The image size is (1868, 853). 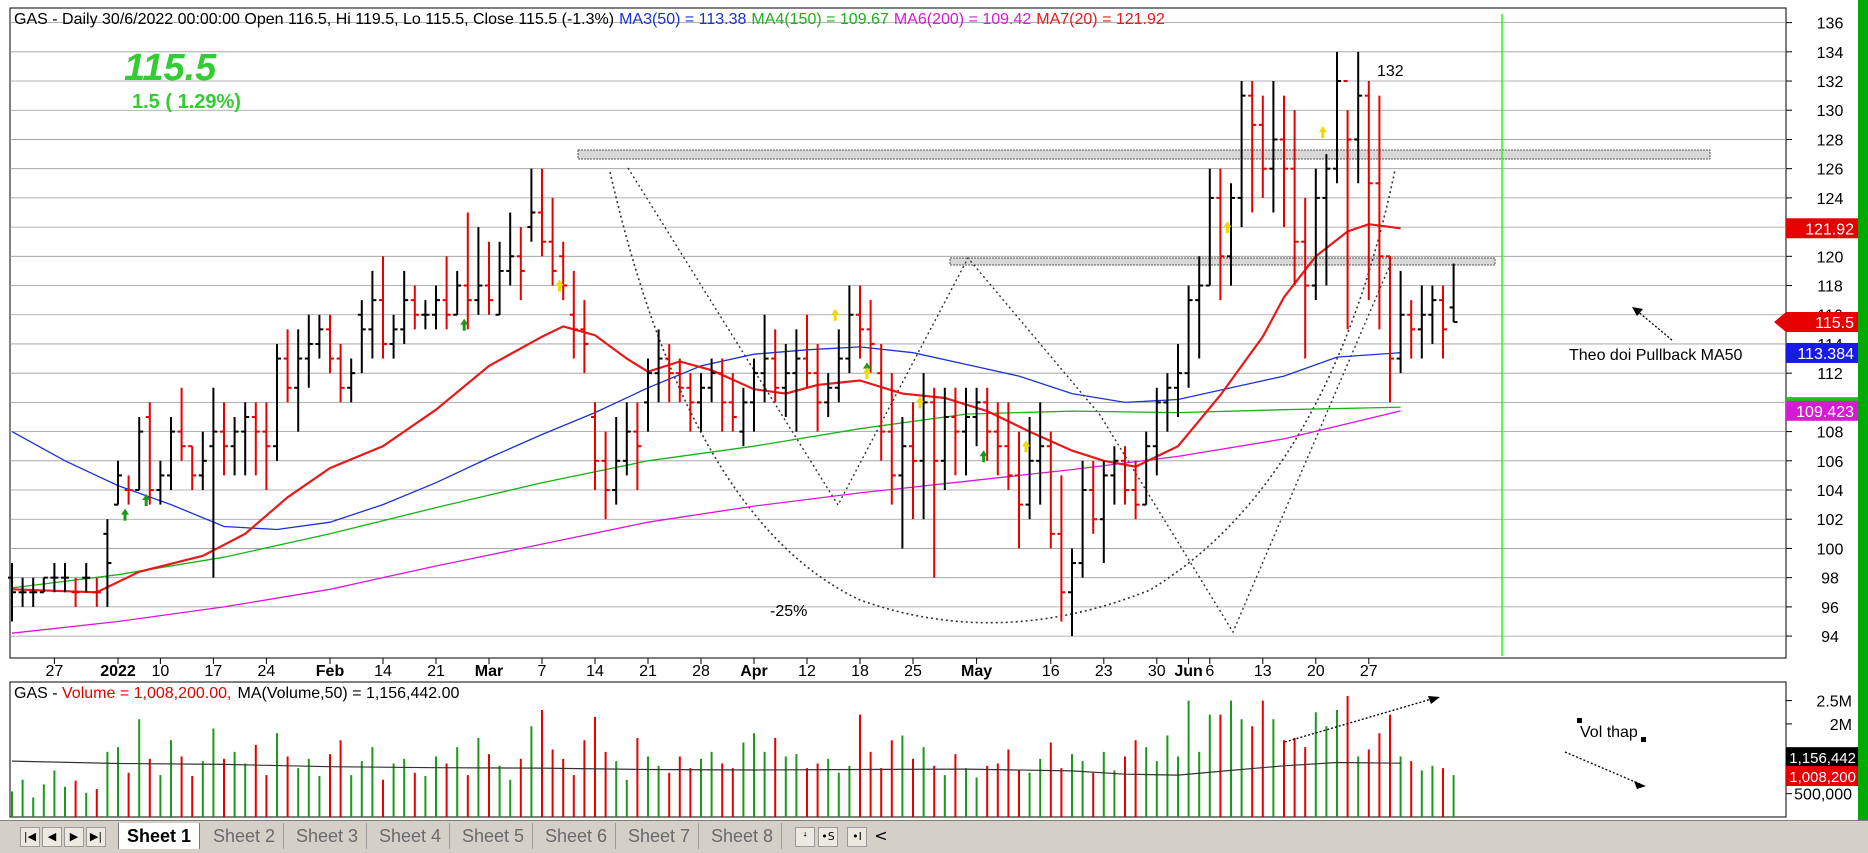 I want to click on vertical-scrollbar, so click(x=1863, y=410).